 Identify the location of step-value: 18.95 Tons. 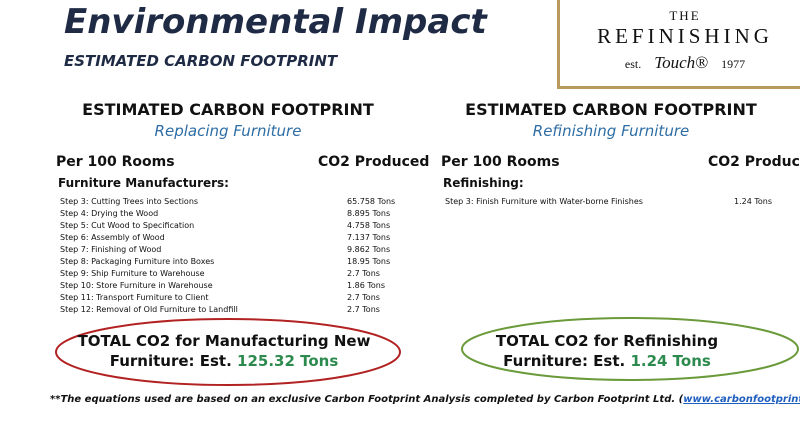
(369, 261).